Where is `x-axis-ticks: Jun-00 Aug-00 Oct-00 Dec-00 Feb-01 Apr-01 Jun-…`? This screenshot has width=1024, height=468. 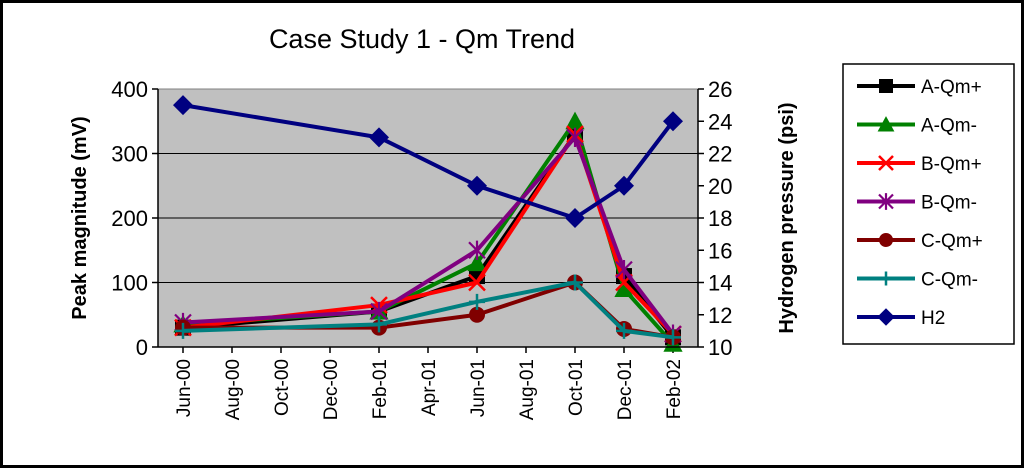 x-axis-ticks: Jun-00 Aug-00 Oct-00 Dec-00 Feb-01 Apr-01 Jun-… is located at coordinates (429, 383).